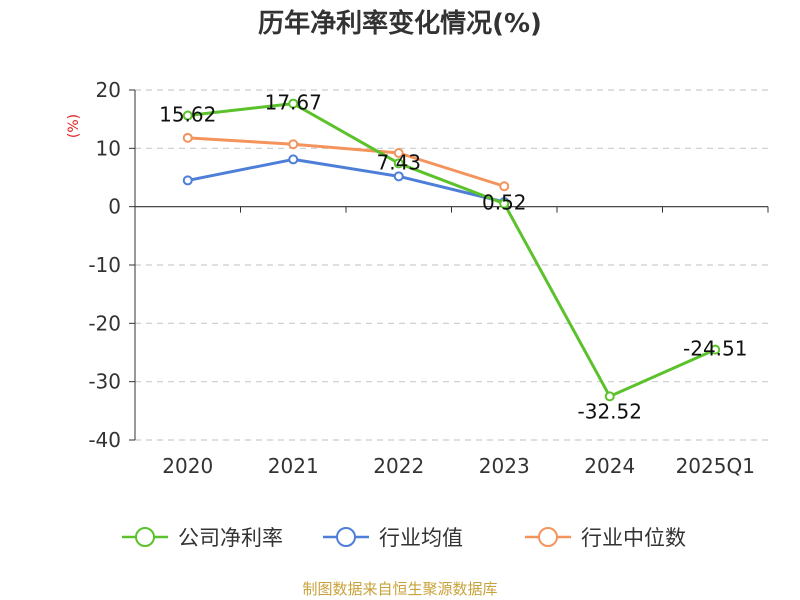 Image resolution: width=800 pixels, height=600 pixels. I want to click on chart-title: 历年净利率变化情况(%), so click(400, 23).